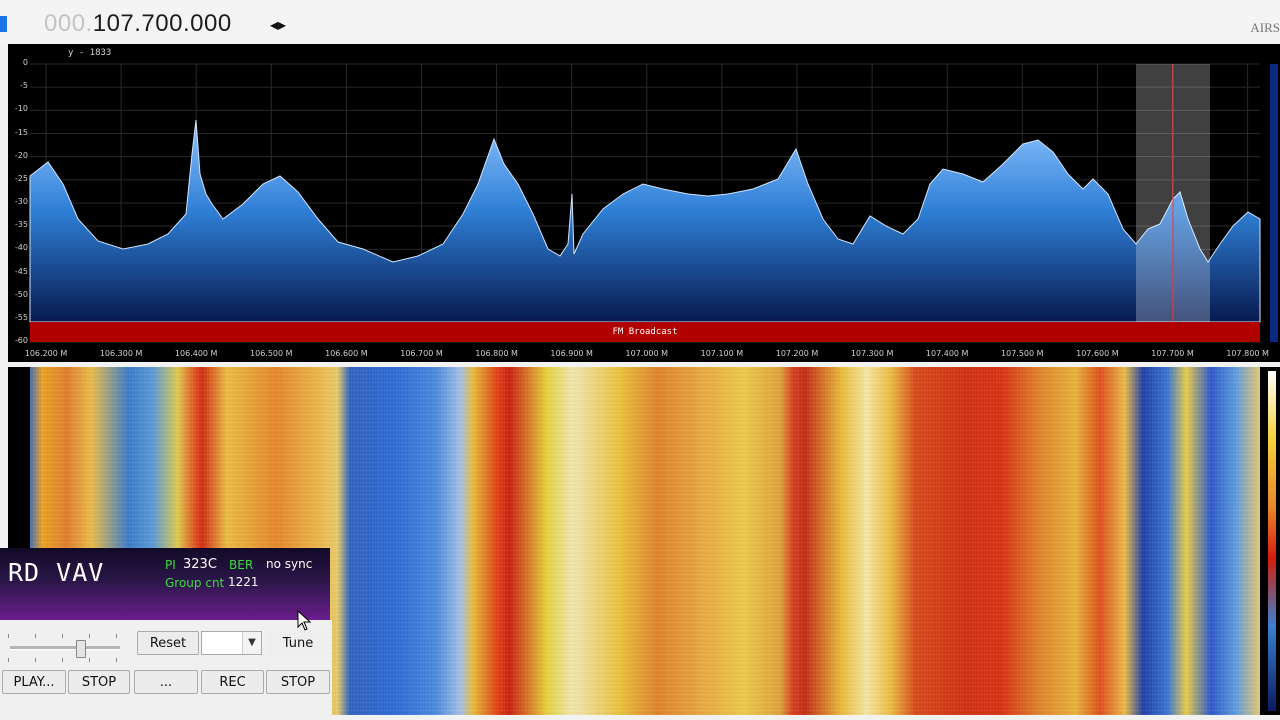 This screenshot has height=720, width=1280. What do you see at coordinates (298, 643) in the screenshot?
I see `tune-button: Tune` at bounding box center [298, 643].